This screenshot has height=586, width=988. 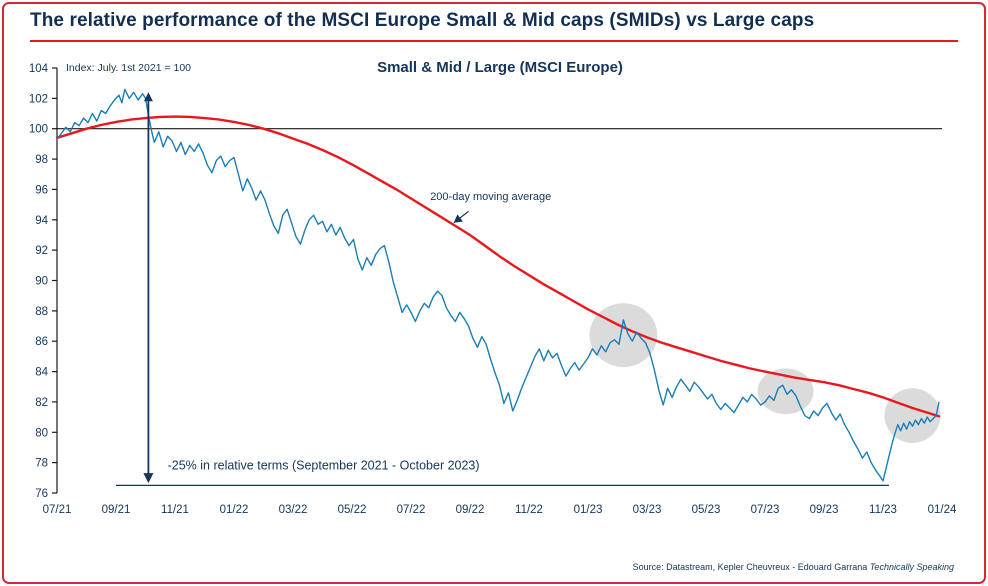 I want to click on drawdown-arrowhead-bottom, so click(x=148, y=478).